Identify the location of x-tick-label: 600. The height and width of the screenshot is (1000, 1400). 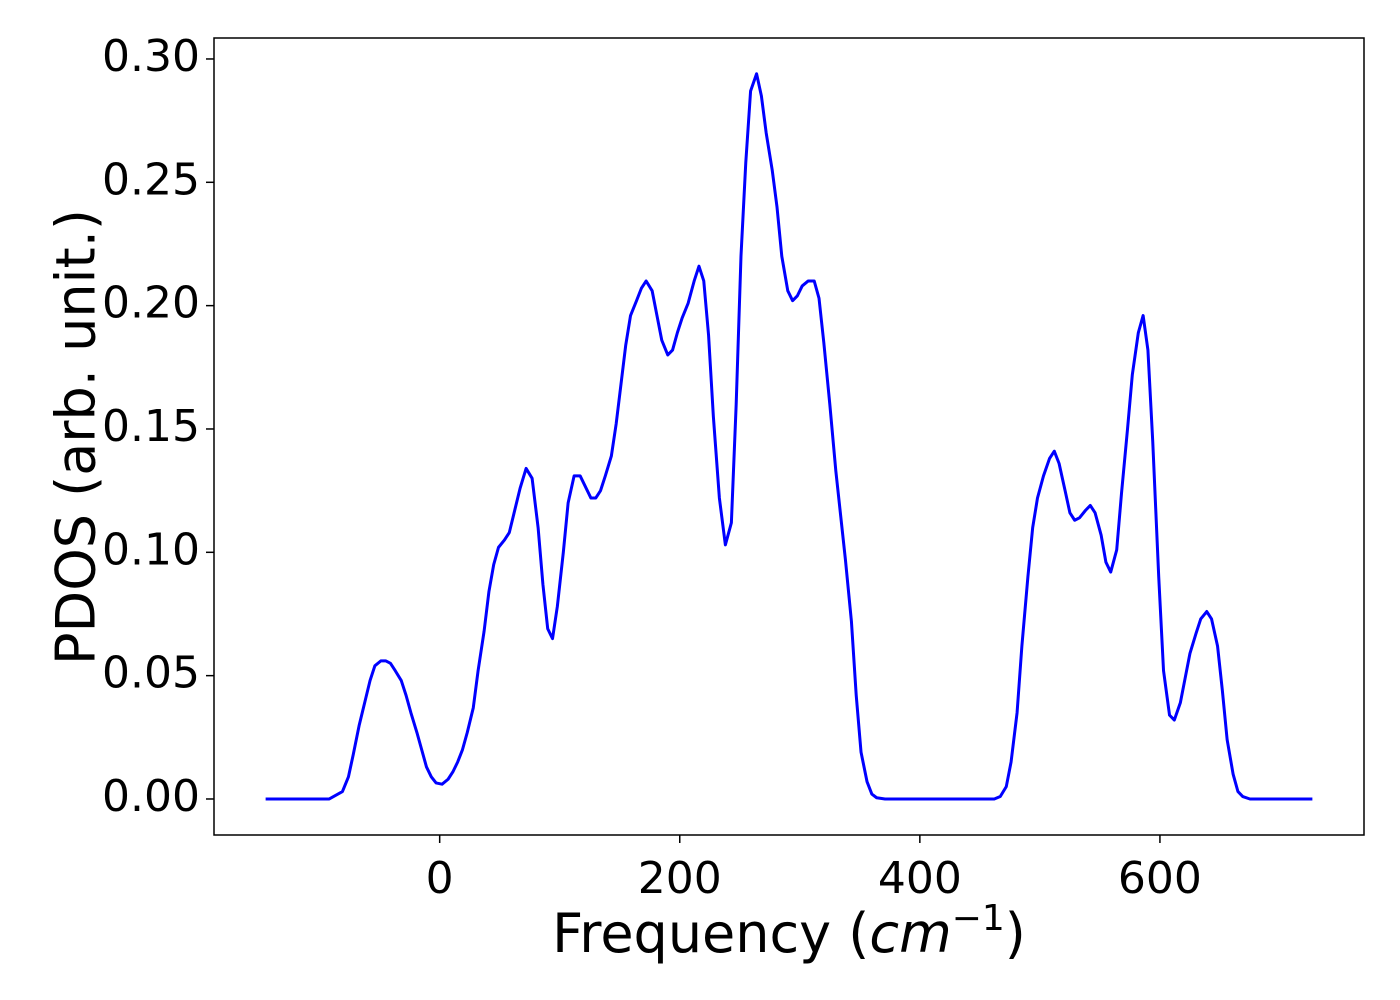
(1160, 878).